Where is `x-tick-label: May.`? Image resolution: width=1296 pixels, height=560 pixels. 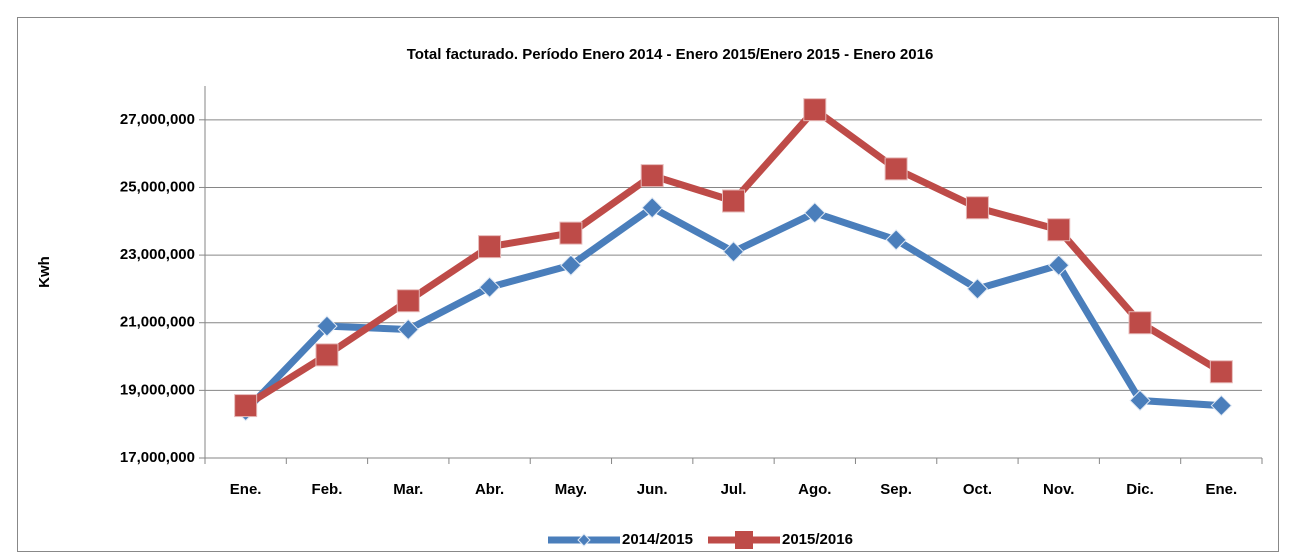 x-tick-label: May. is located at coordinates (571, 489).